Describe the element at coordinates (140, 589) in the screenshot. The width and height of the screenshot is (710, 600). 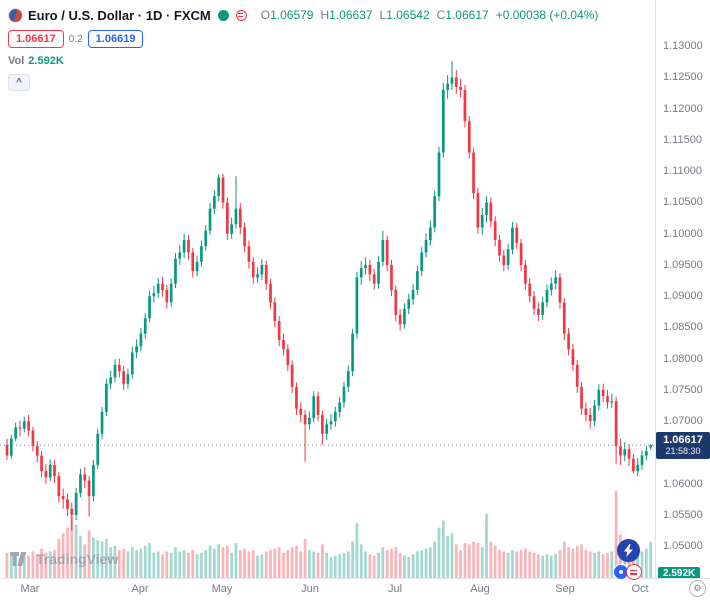
I see `time-tick-apr: Apr` at that location.